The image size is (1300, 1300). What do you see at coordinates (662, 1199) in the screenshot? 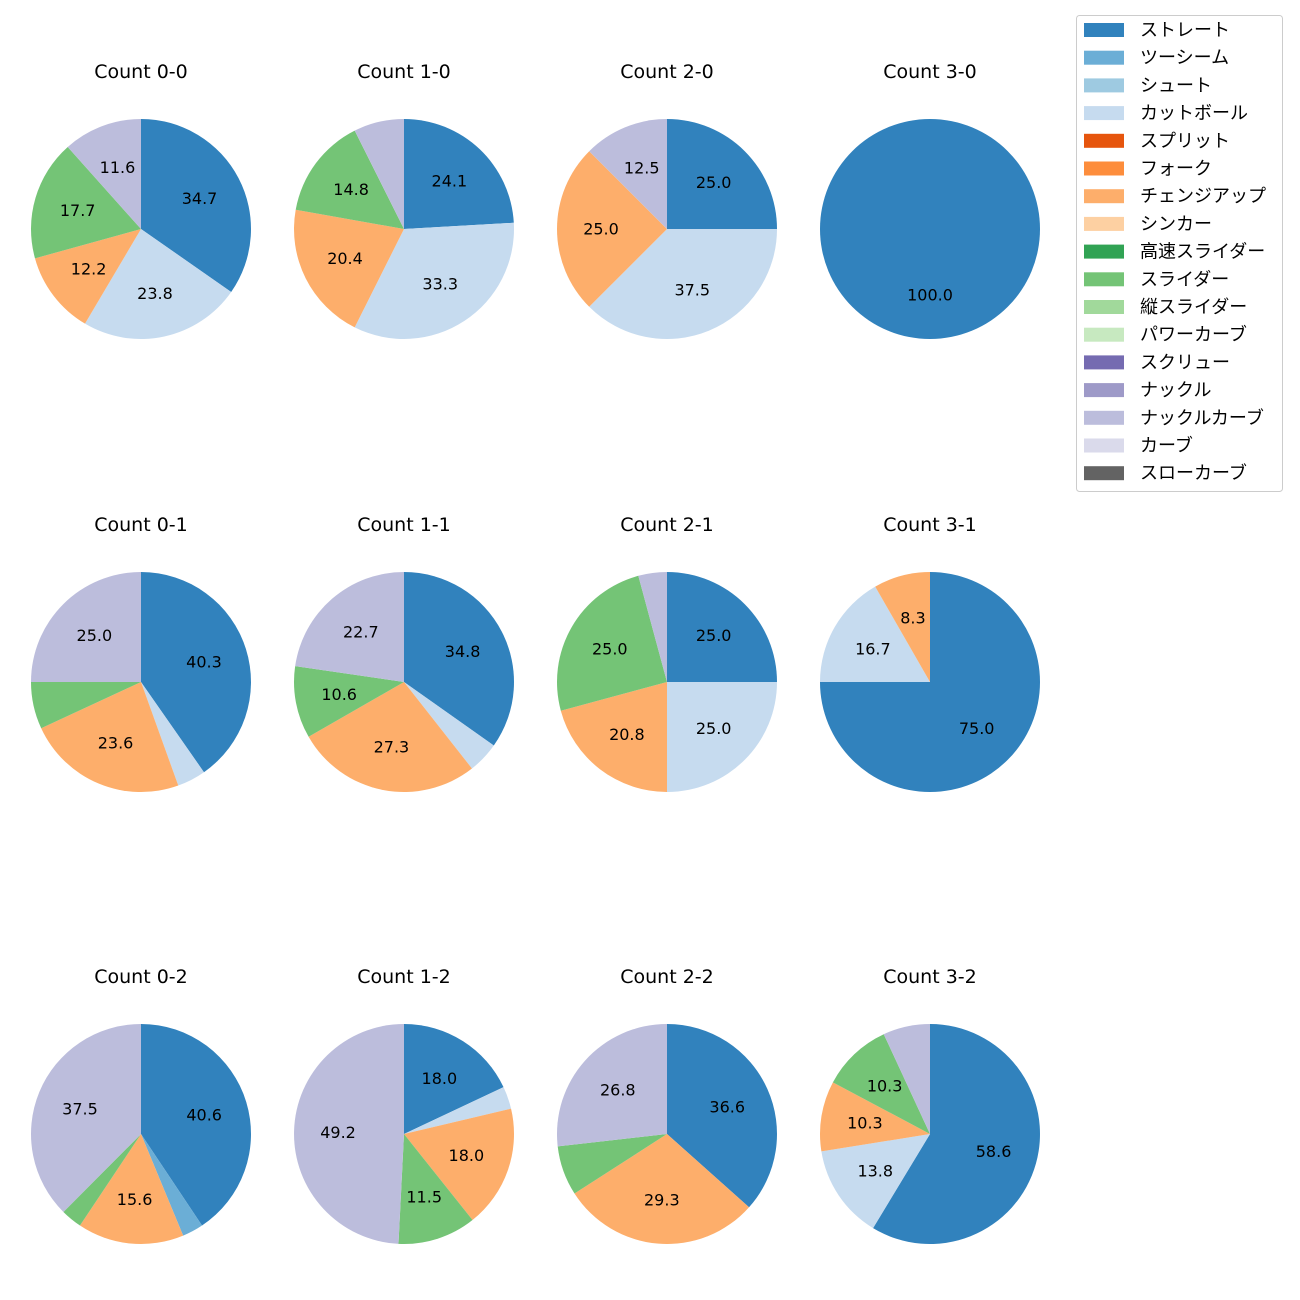
I see `pie-label-count-2-2-1: 29.3` at bounding box center [662, 1199].